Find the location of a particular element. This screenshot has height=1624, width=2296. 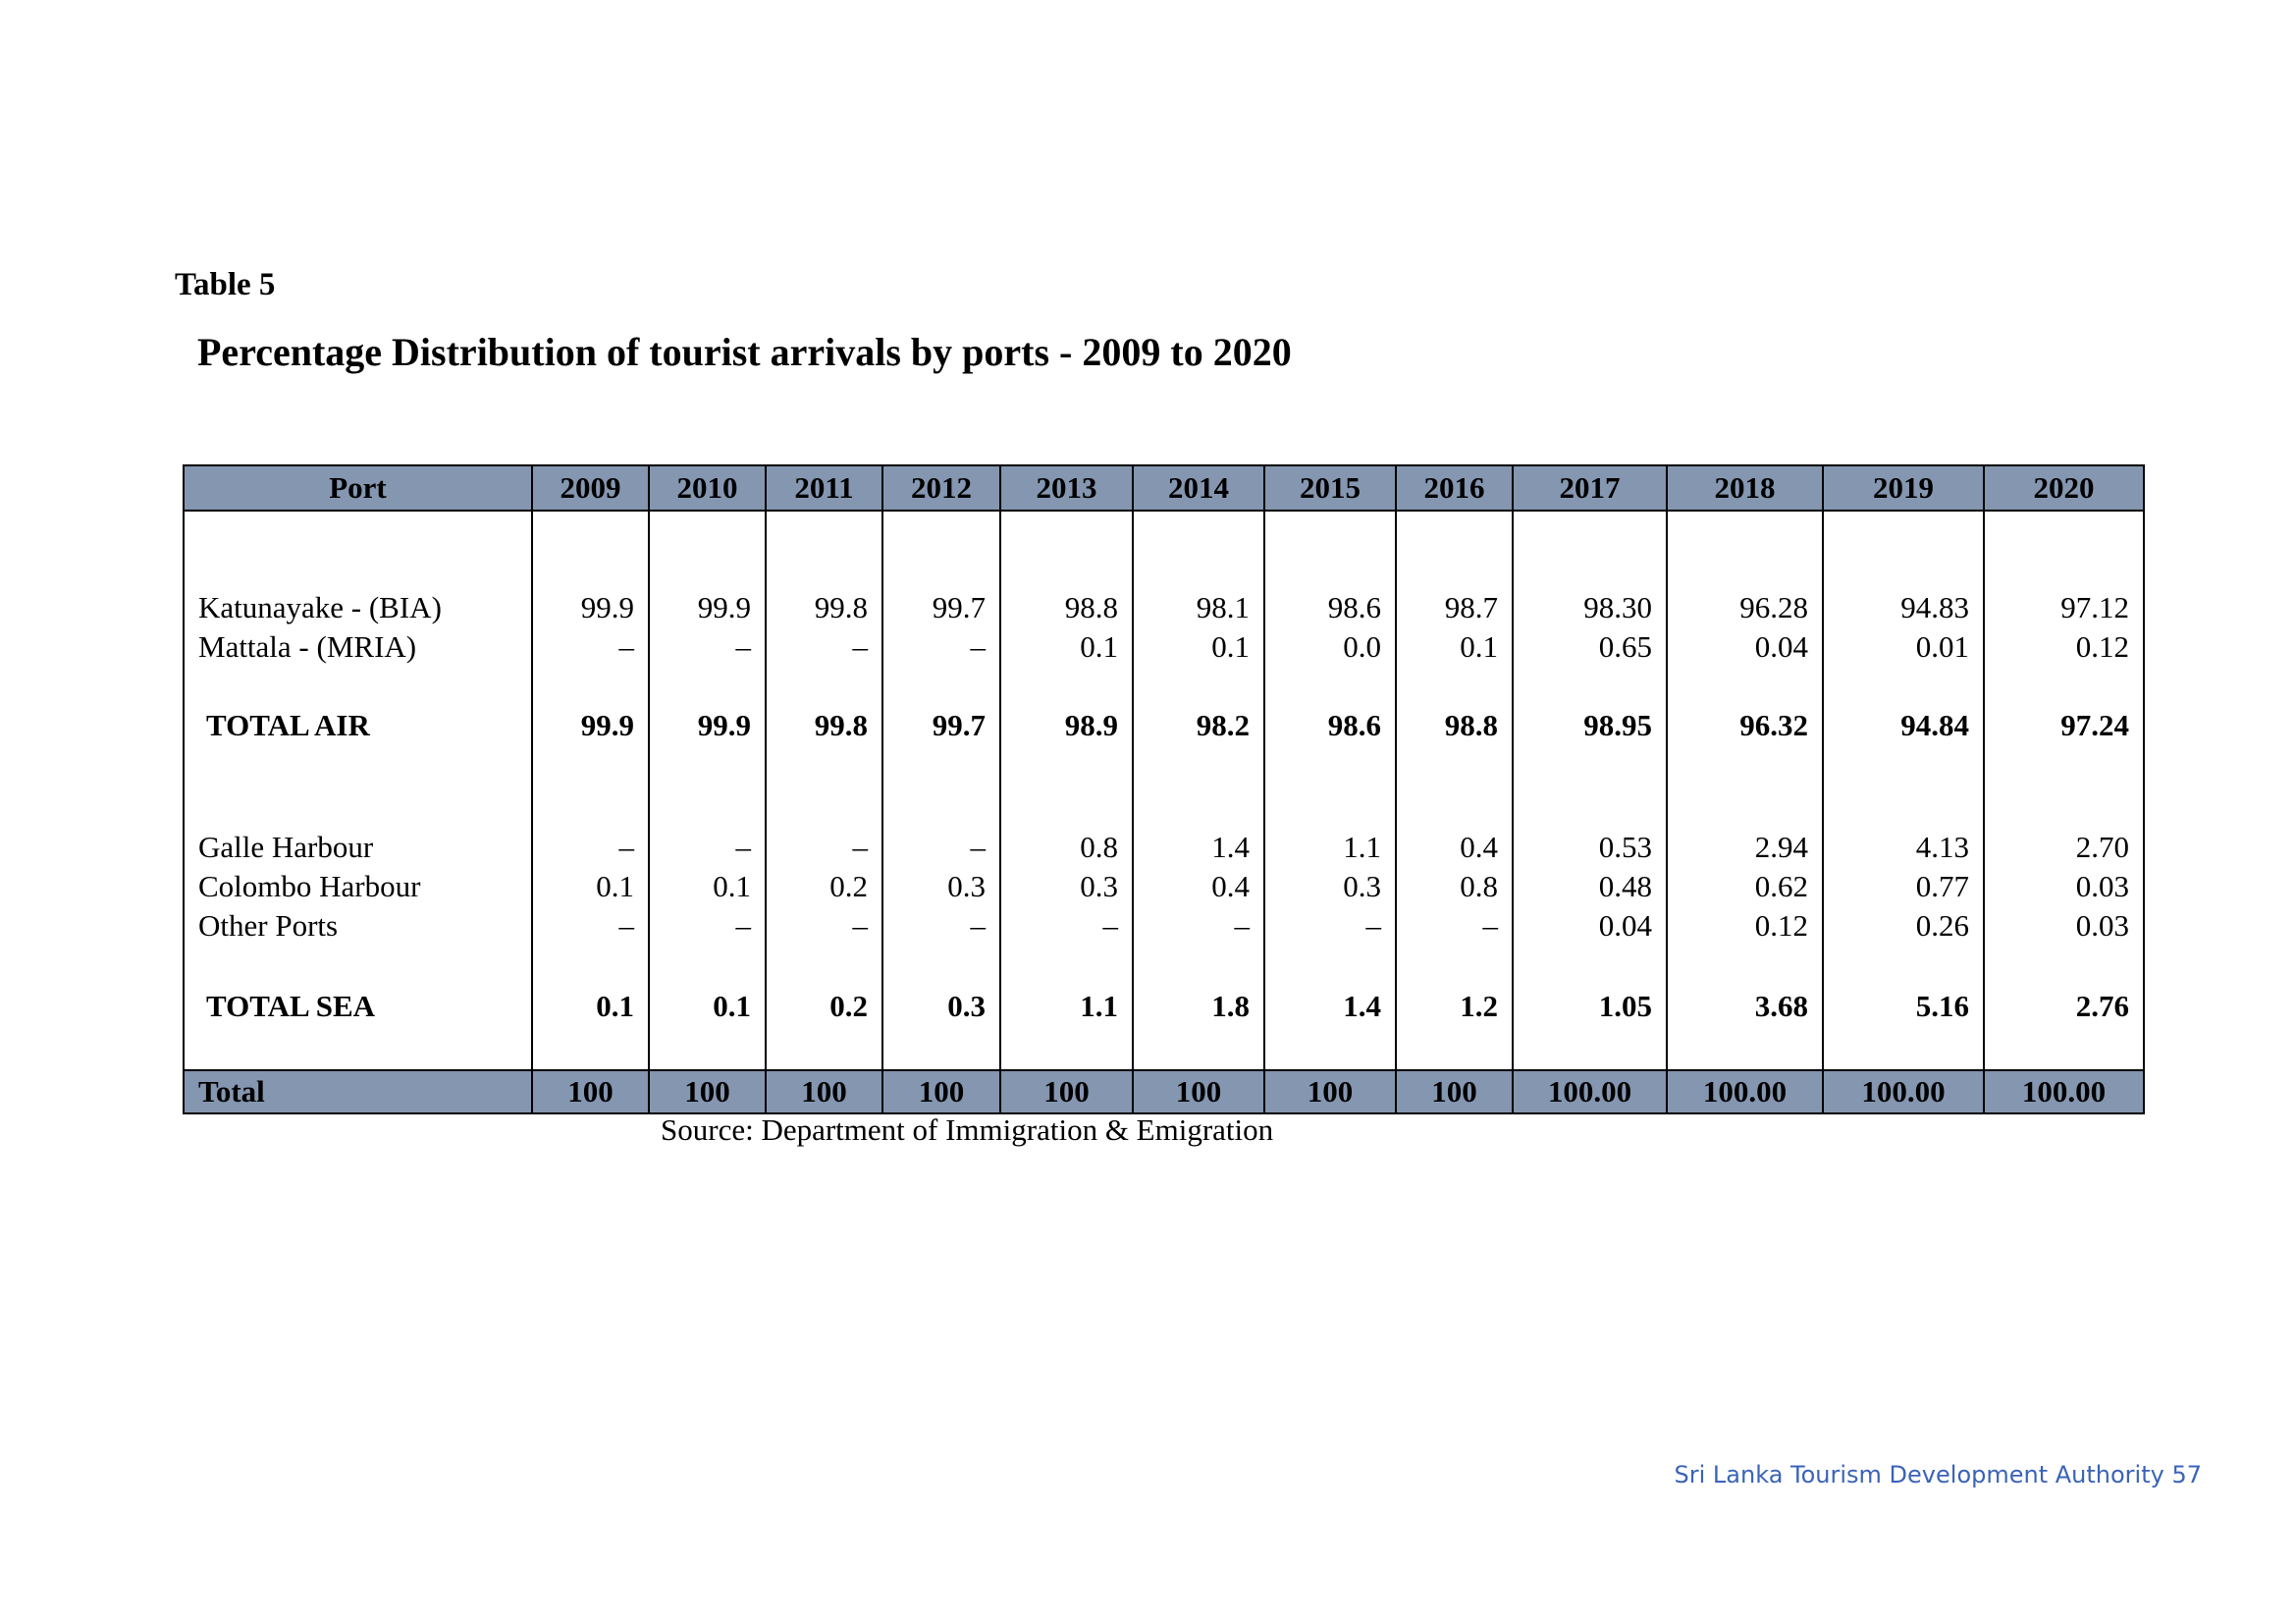

table-cell: 0.01 is located at coordinates (1903, 647).